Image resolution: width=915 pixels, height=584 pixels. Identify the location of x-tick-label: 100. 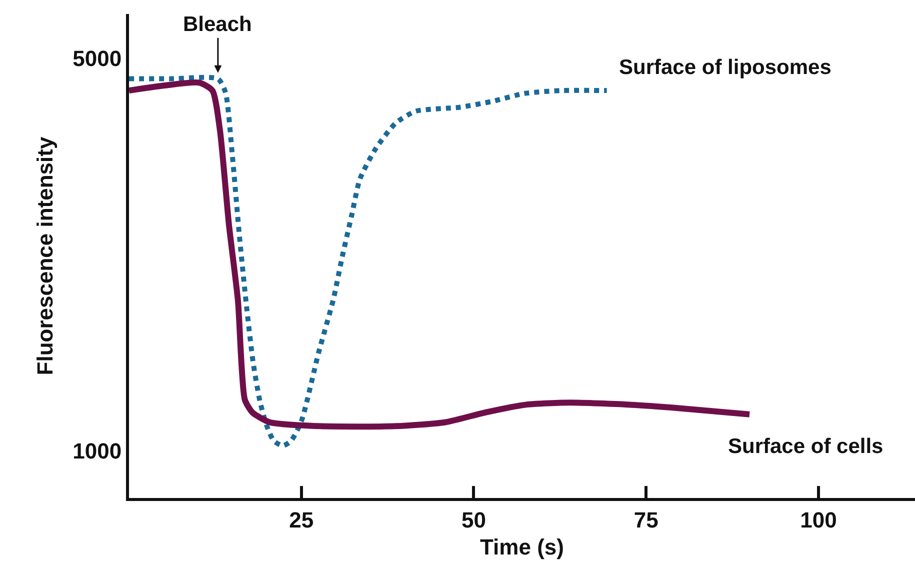
(818, 519).